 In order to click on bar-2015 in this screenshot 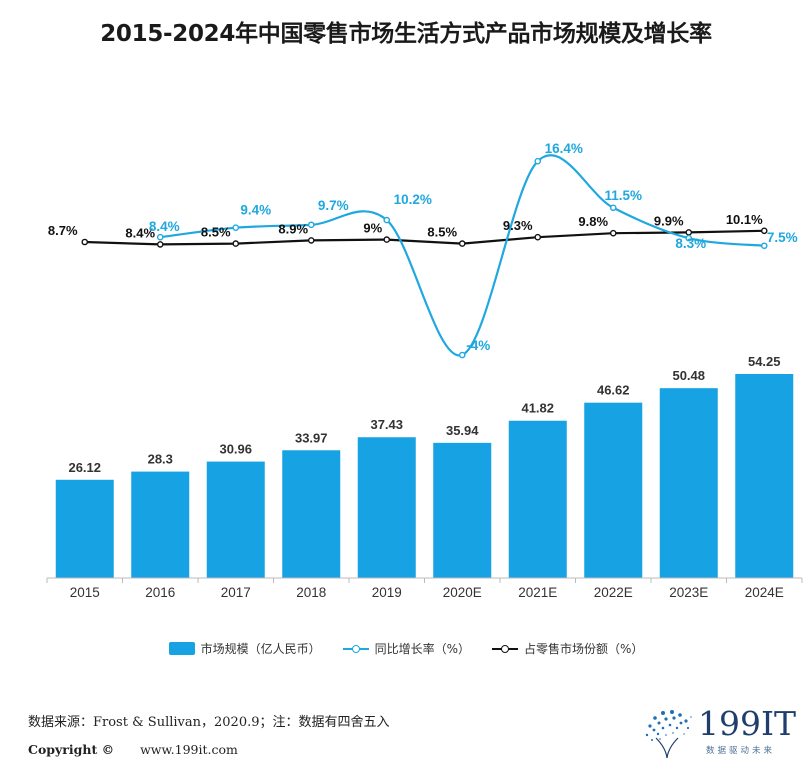, I will do `click(84, 528)`.